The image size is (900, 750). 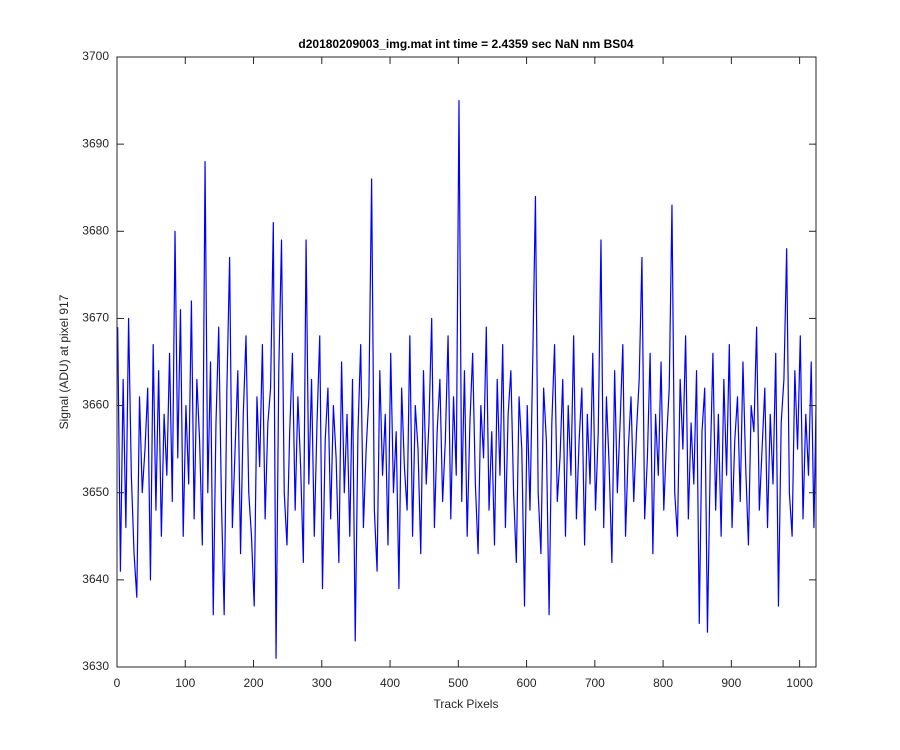 I want to click on x-tick-label: 0, so click(x=117, y=683).